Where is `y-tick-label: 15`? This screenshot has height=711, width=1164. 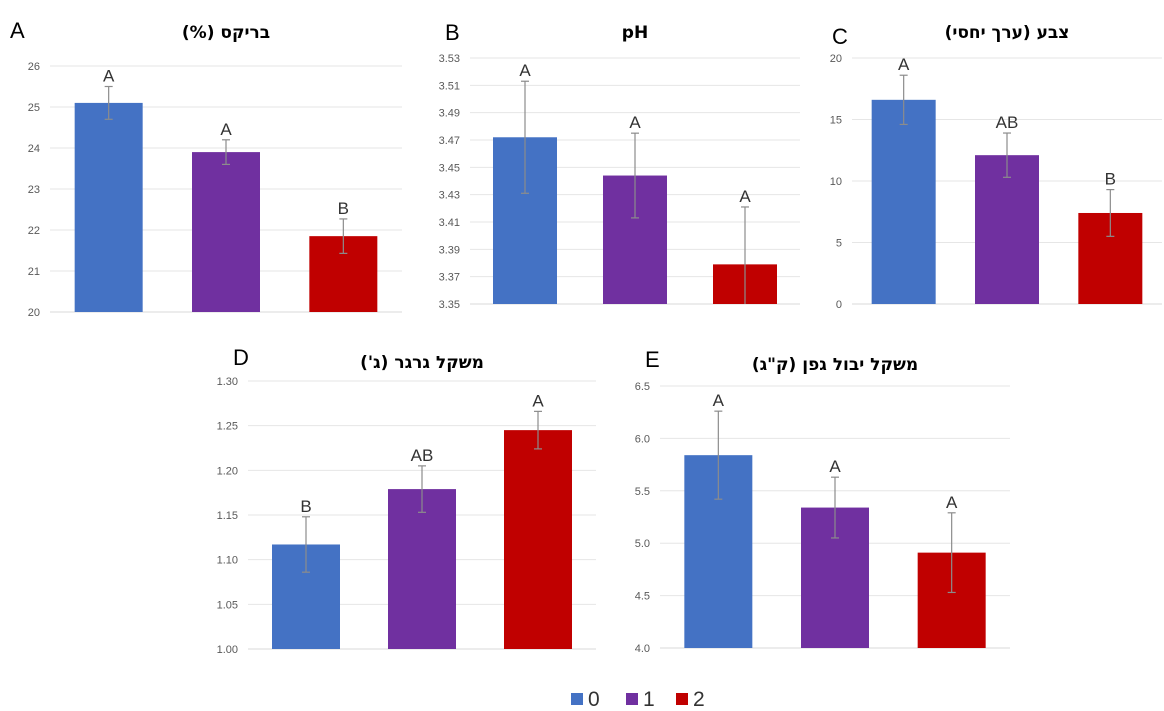 y-tick-label: 15 is located at coordinates (836, 121).